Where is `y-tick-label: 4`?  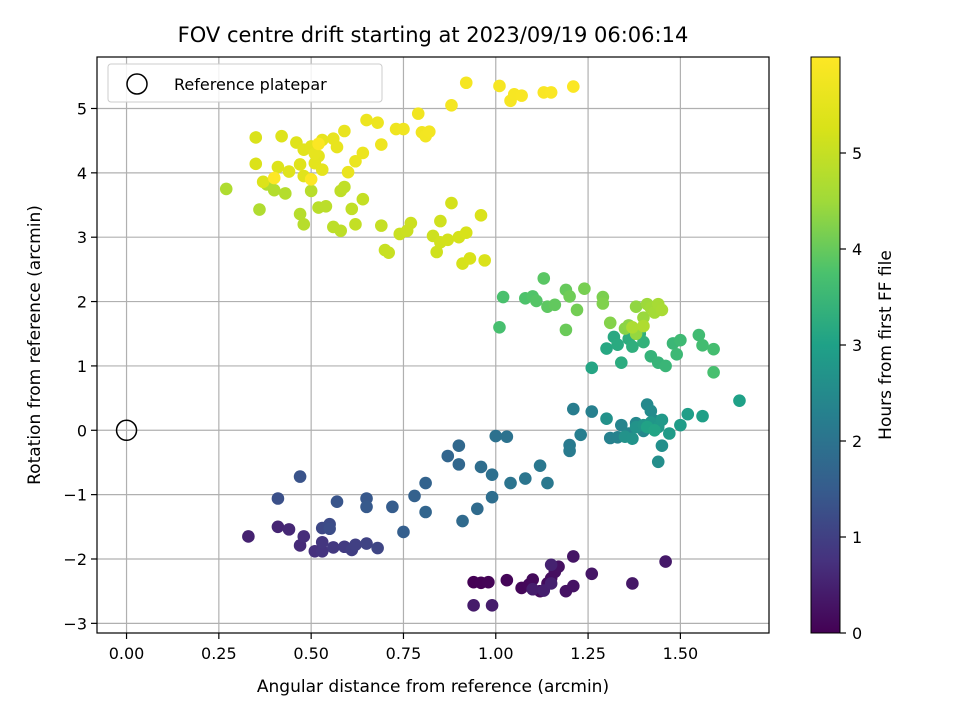 y-tick-label: 4 is located at coordinates (82, 173).